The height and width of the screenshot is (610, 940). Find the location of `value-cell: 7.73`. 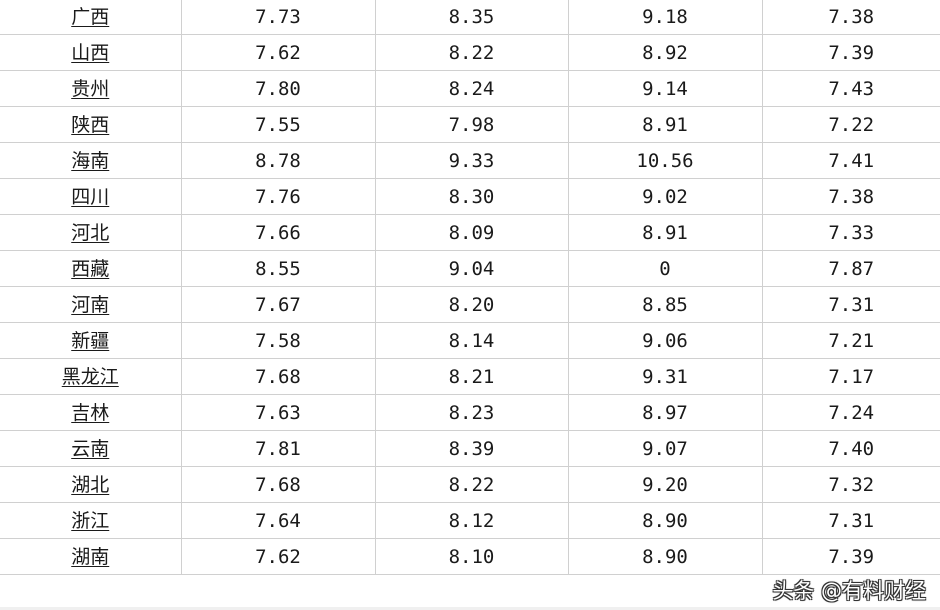

value-cell: 7.73 is located at coordinates (278, 17).